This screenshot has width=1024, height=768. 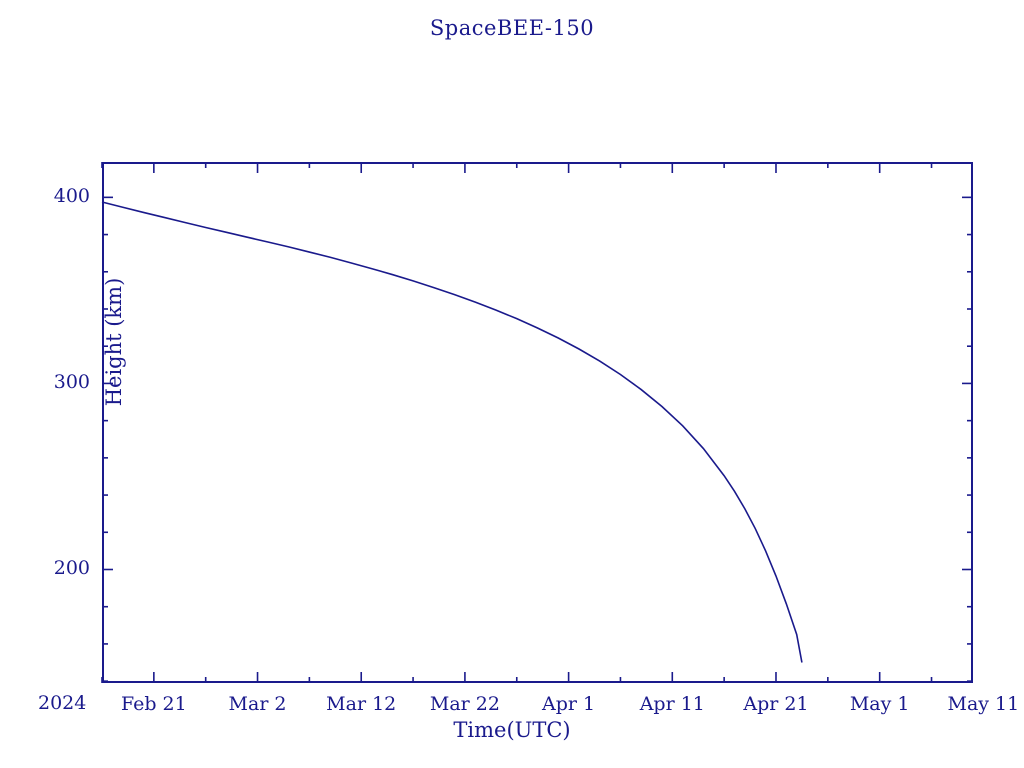 What do you see at coordinates (71, 568) in the screenshot?
I see `y-tick-label-2: 200` at bounding box center [71, 568].